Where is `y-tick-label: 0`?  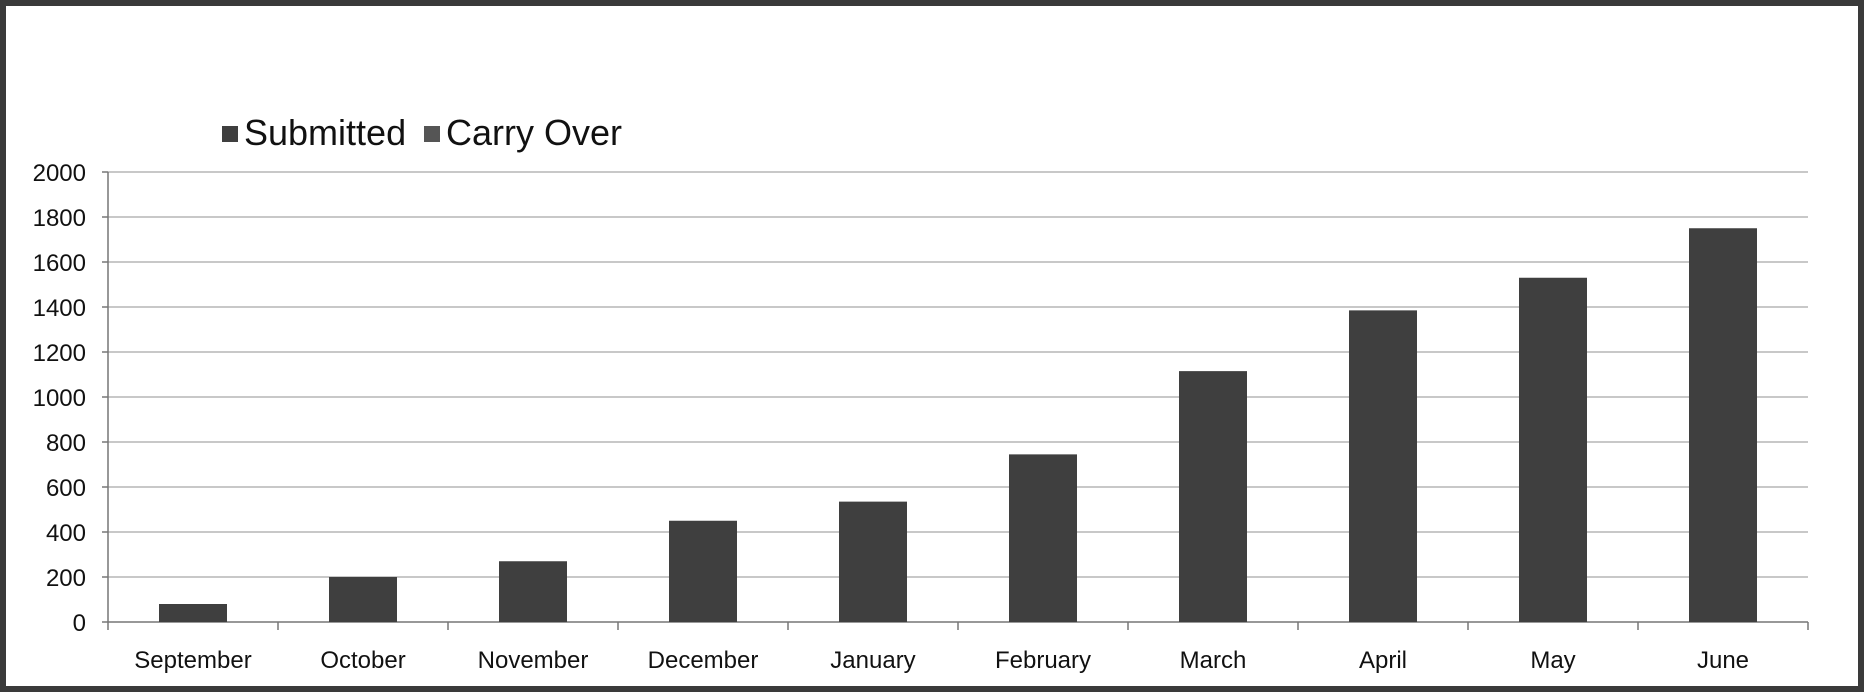
y-tick-label: 0 is located at coordinates (79, 623).